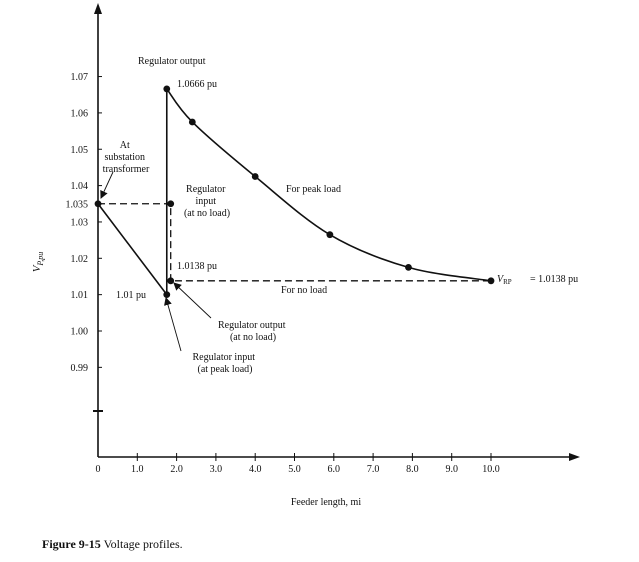  What do you see at coordinates (176, 469) in the screenshot?
I see `x-tick-label: 2.0` at bounding box center [176, 469].